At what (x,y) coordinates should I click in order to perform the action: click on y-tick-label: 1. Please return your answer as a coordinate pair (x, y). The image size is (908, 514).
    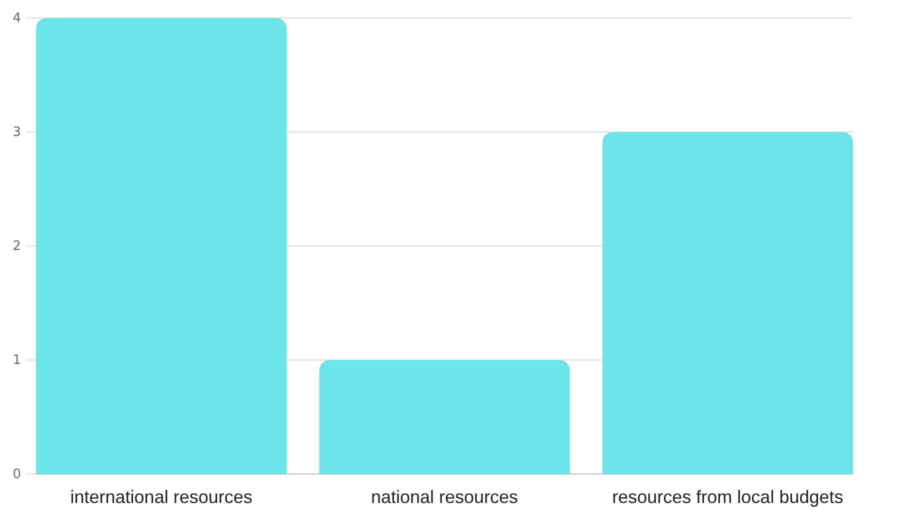
    Looking at the image, I should click on (16, 360).